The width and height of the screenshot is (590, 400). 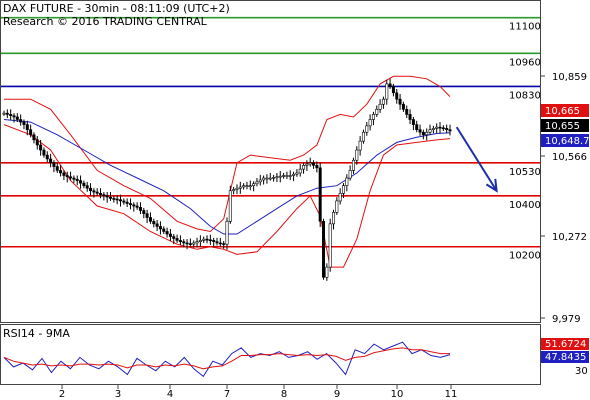 I want to click on level-label-10400: 10400, so click(x=525, y=205).